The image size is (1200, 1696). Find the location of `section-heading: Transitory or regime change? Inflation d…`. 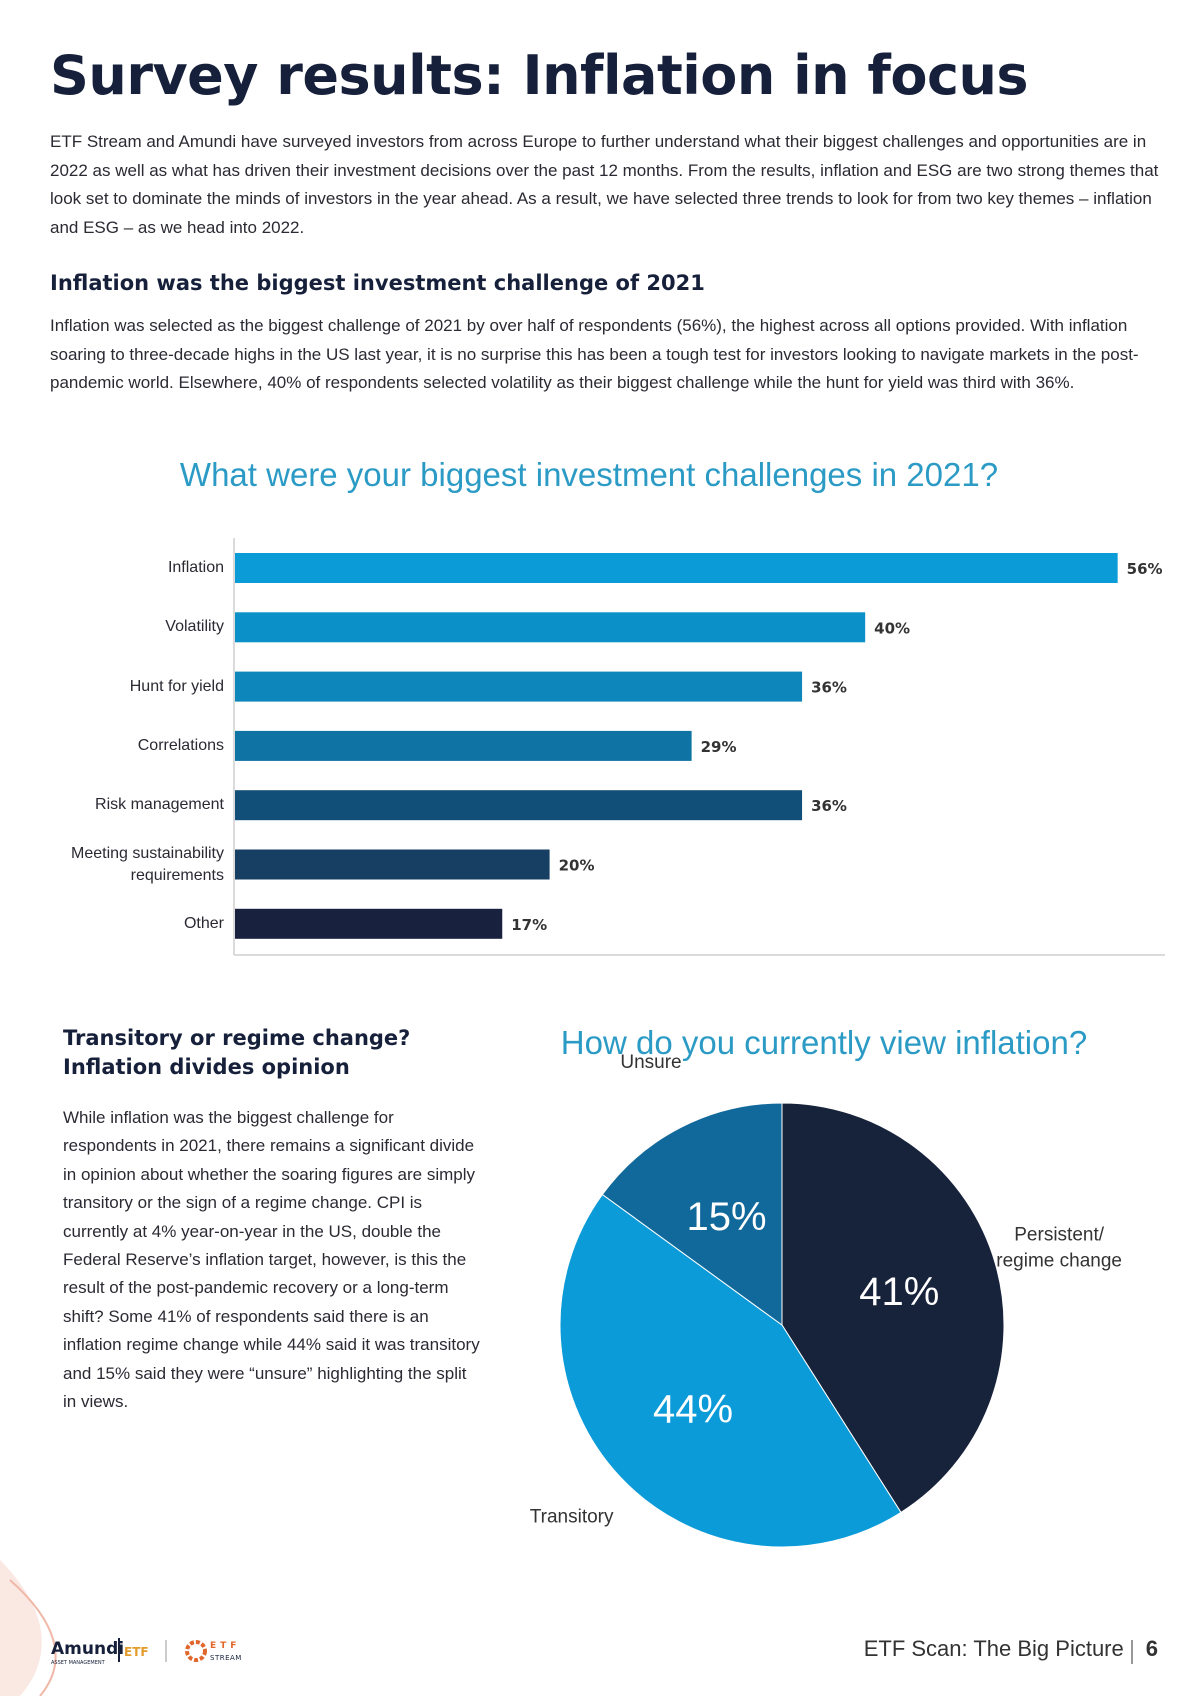

section-heading: Transitory or regime change? Inflation d… is located at coordinates (237, 1052).